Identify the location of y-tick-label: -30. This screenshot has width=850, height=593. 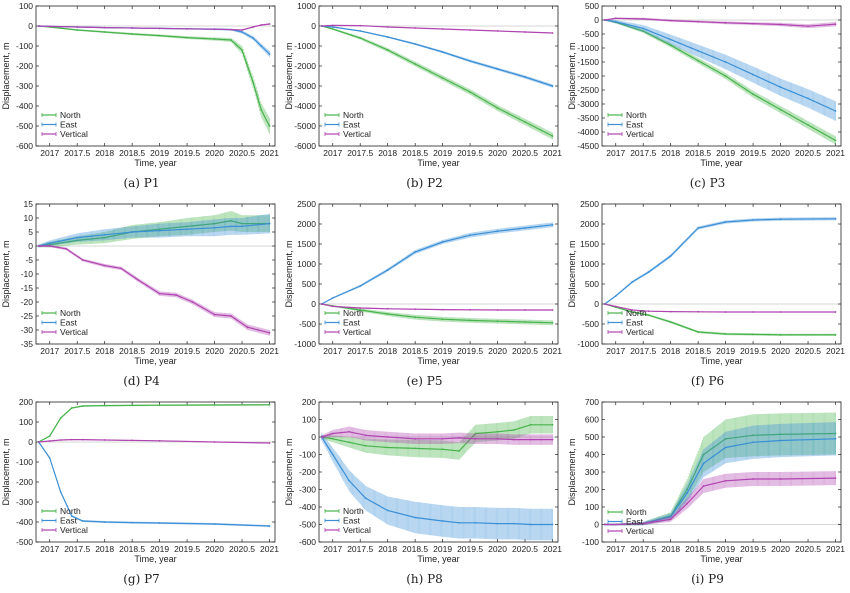
(27, 330).